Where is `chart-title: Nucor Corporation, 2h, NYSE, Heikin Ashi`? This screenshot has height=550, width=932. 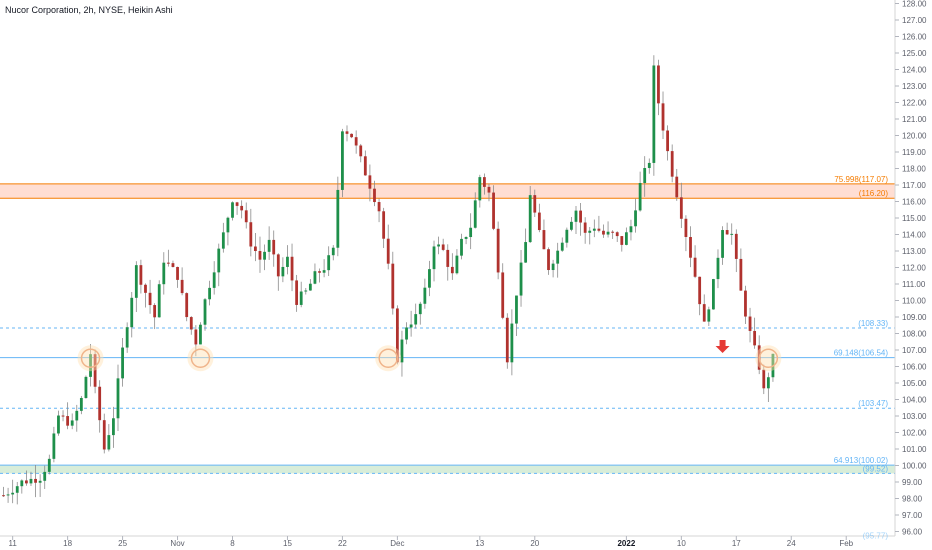
chart-title: Nucor Corporation, 2h, NYSE, Heikin Ashi is located at coordinates (89, 10).